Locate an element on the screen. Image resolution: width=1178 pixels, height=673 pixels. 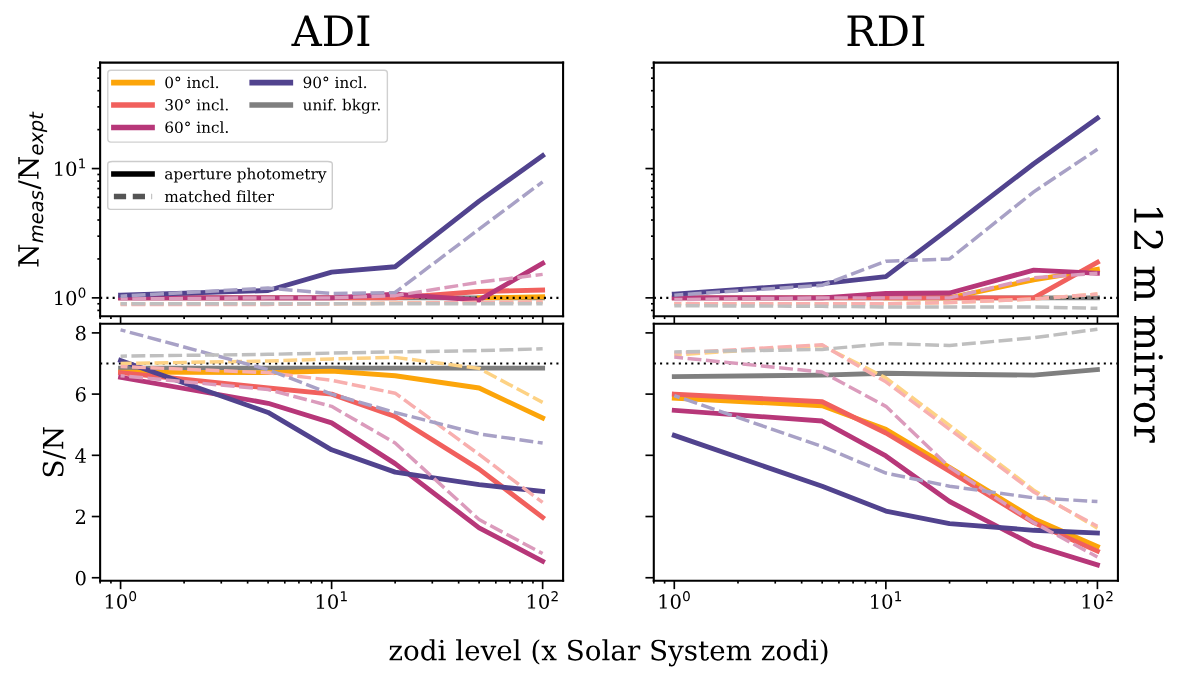
y-tick-label: 10$^{0}$ is located at coordinates (70, 296).